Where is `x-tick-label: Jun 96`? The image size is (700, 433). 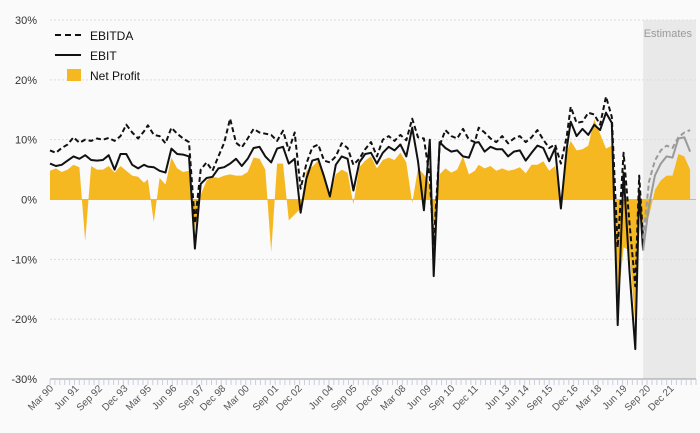
x-tick-label: Jun 96 is located at coordinates (164, 397).